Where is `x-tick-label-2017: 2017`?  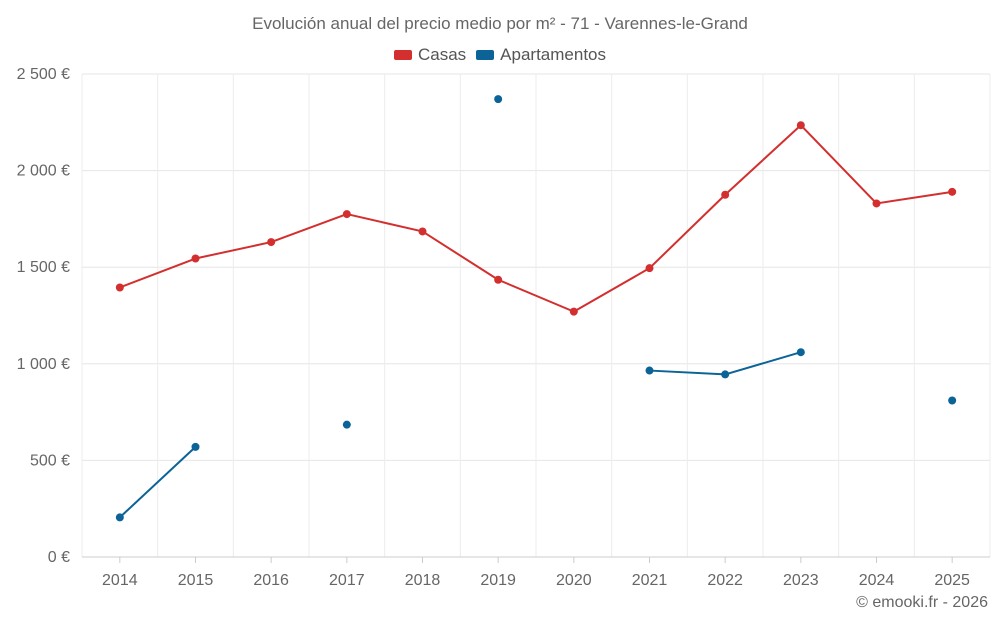
x-tick-label-2017: 2017 is located at coordinates (347, 580).